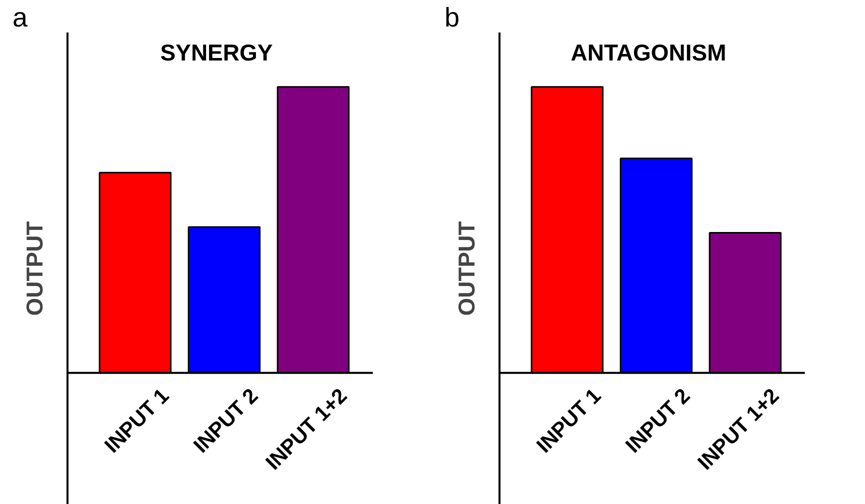  I want to click on chart-title: ANTAGONISM, so click(648, 53).